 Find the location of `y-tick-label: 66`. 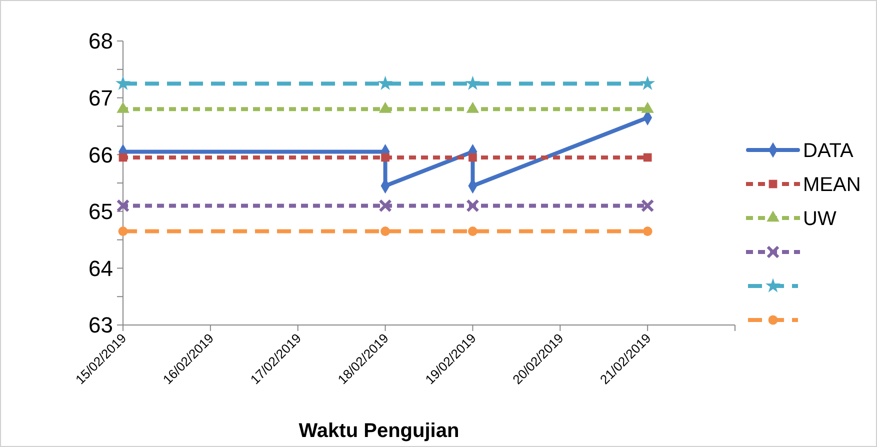

y-tick-label: 66 is located at coordinates (100, 155).